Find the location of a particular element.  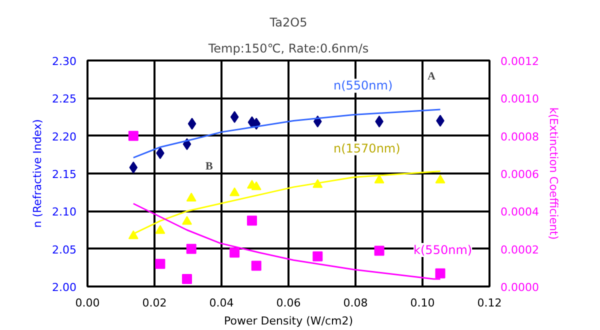

y2-tick-label: 0.0004 is located at coordinates (519, 212).